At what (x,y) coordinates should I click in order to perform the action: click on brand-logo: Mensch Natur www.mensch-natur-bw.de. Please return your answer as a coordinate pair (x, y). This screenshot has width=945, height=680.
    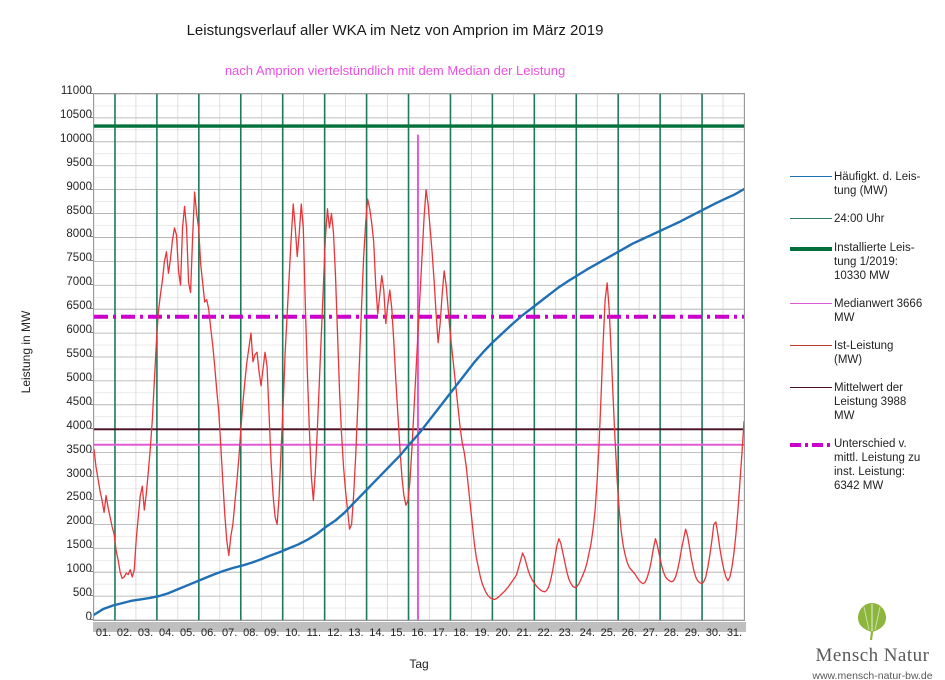
    Looking at the image, I should click on (872, 640).